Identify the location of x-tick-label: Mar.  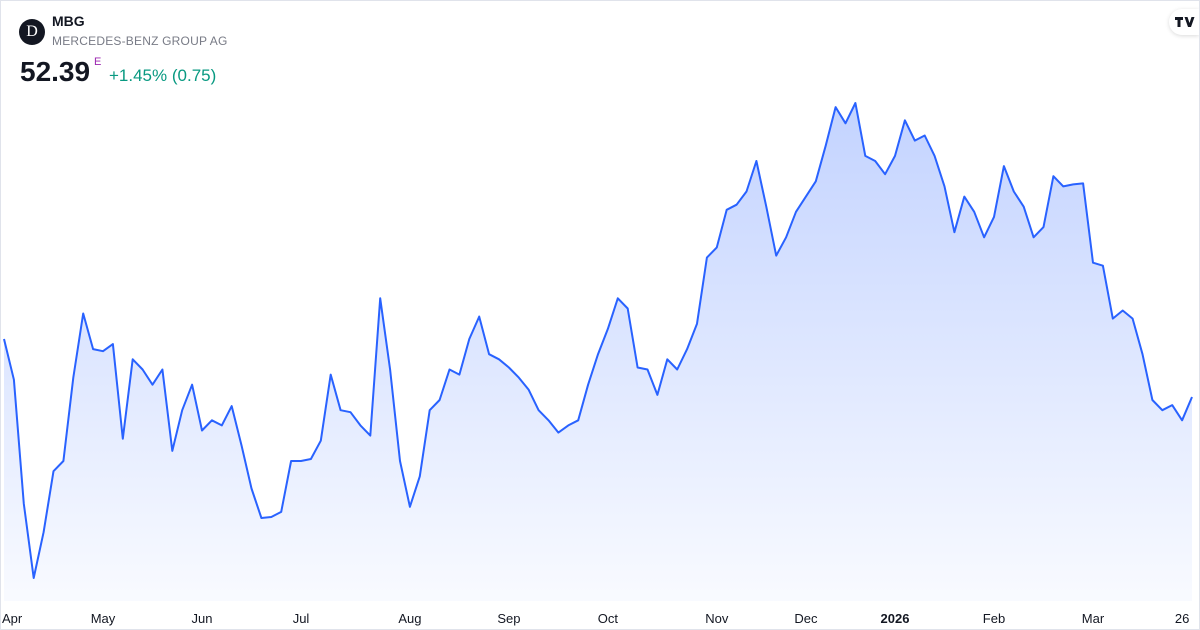
(1093, 618).